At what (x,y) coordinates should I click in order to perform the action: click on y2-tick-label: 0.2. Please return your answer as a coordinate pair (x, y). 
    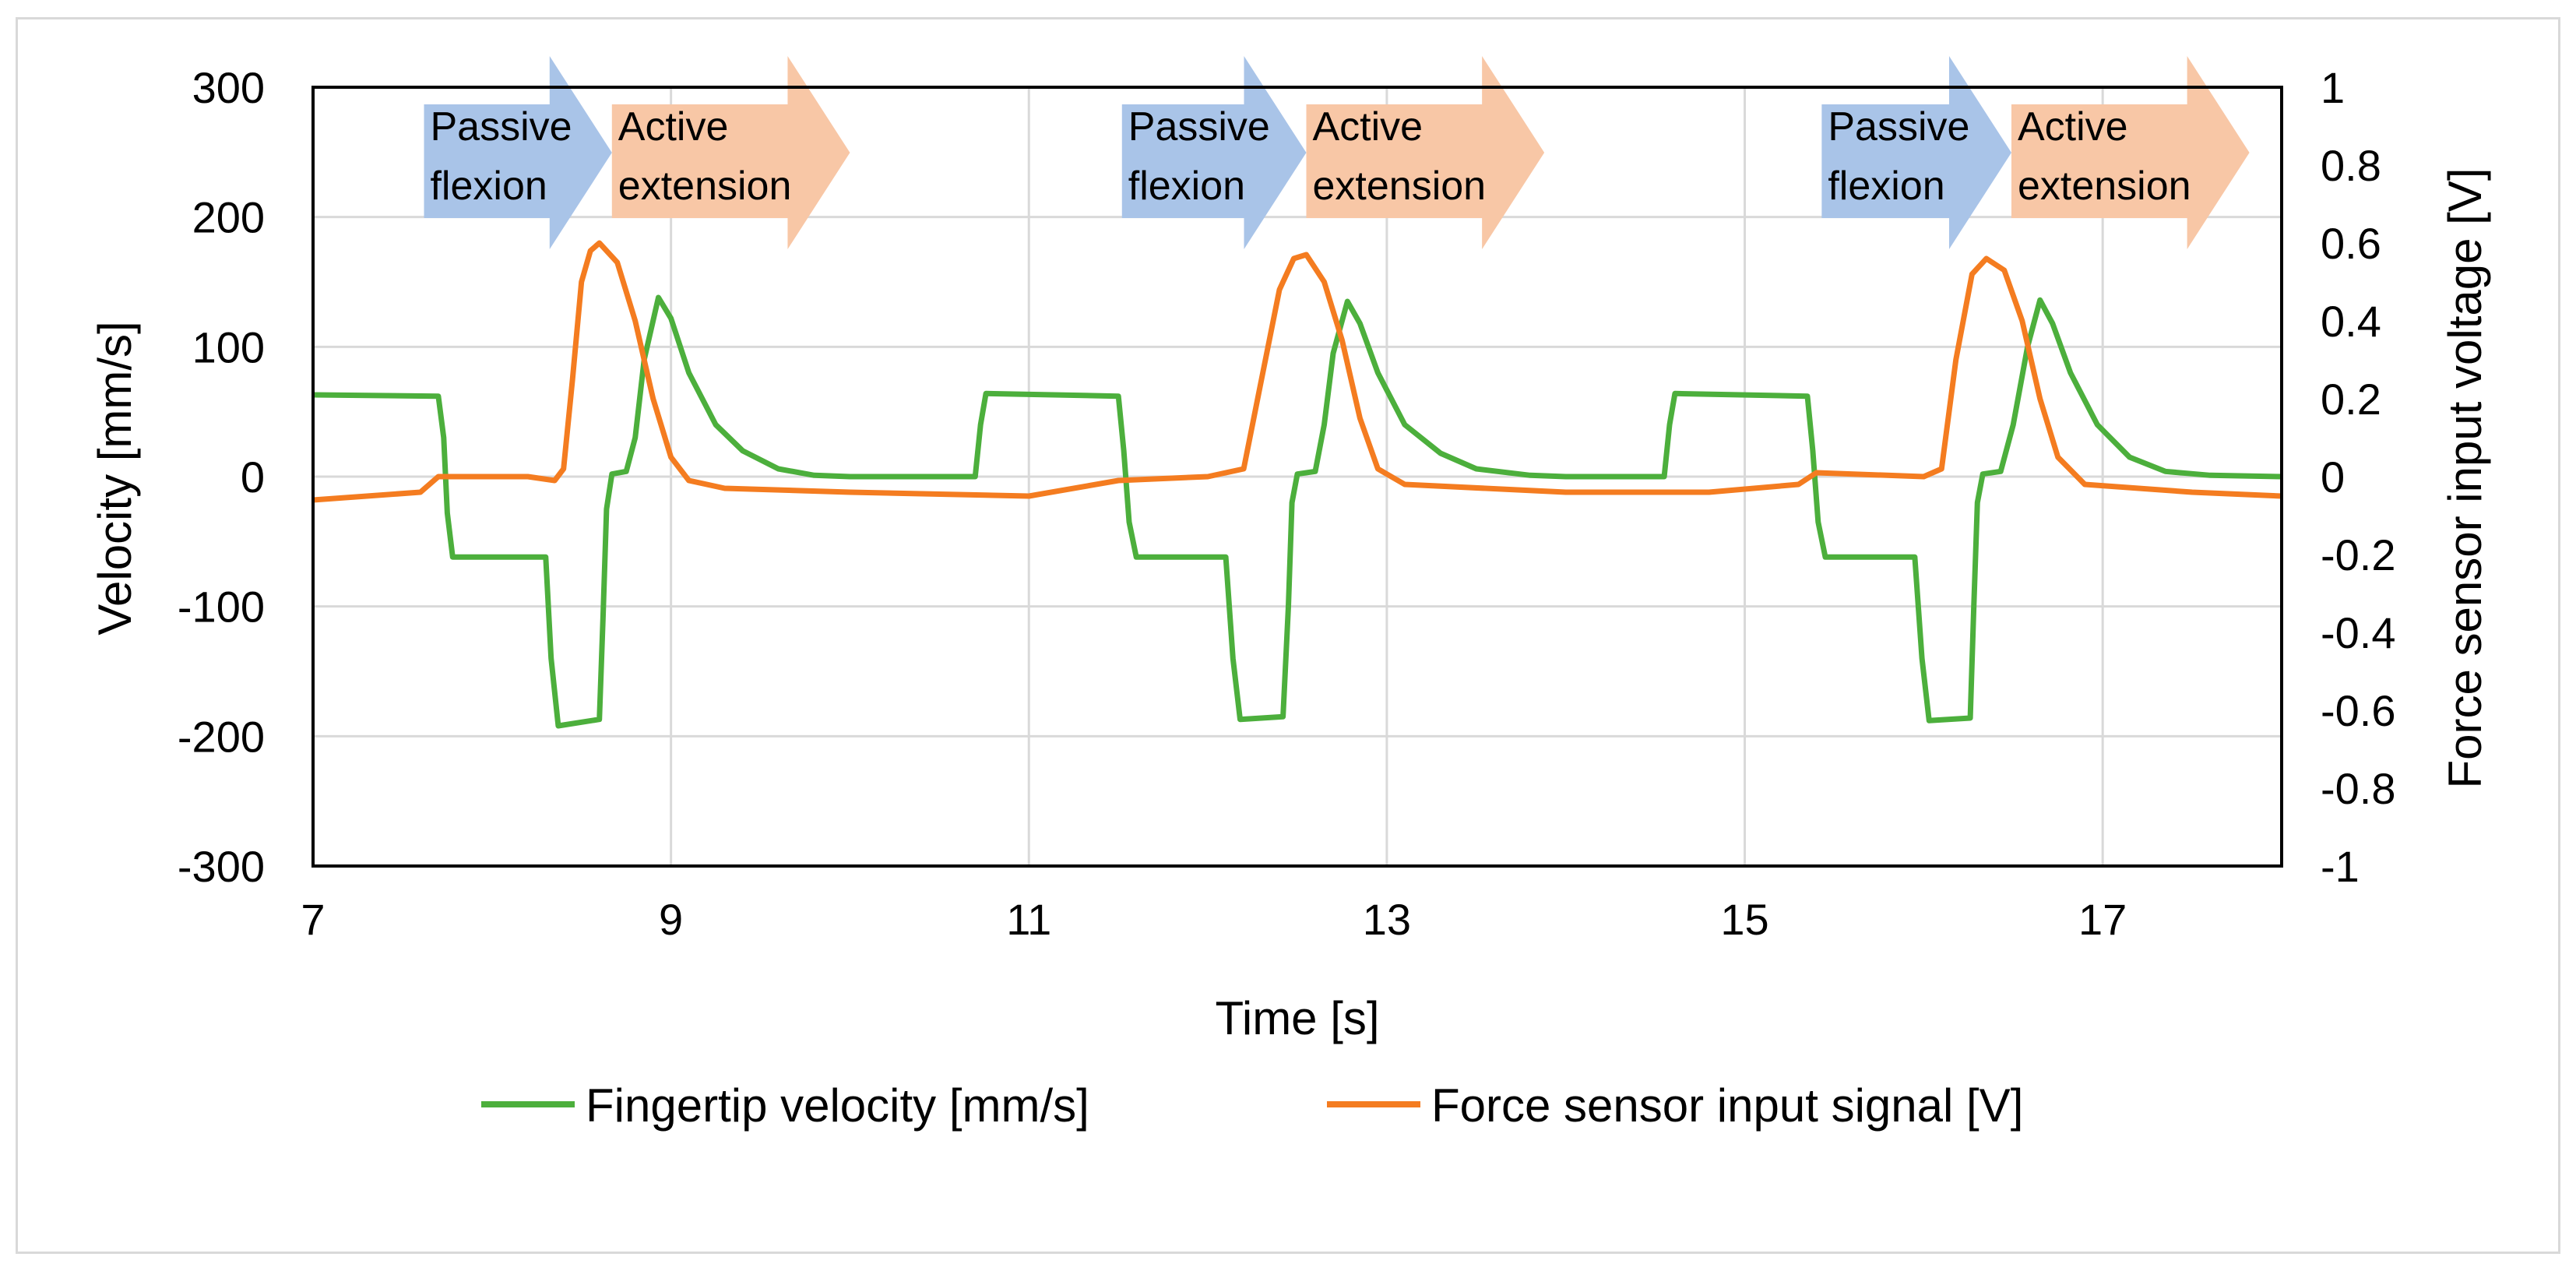
    Looking at the image, I should click on (2351, 399).